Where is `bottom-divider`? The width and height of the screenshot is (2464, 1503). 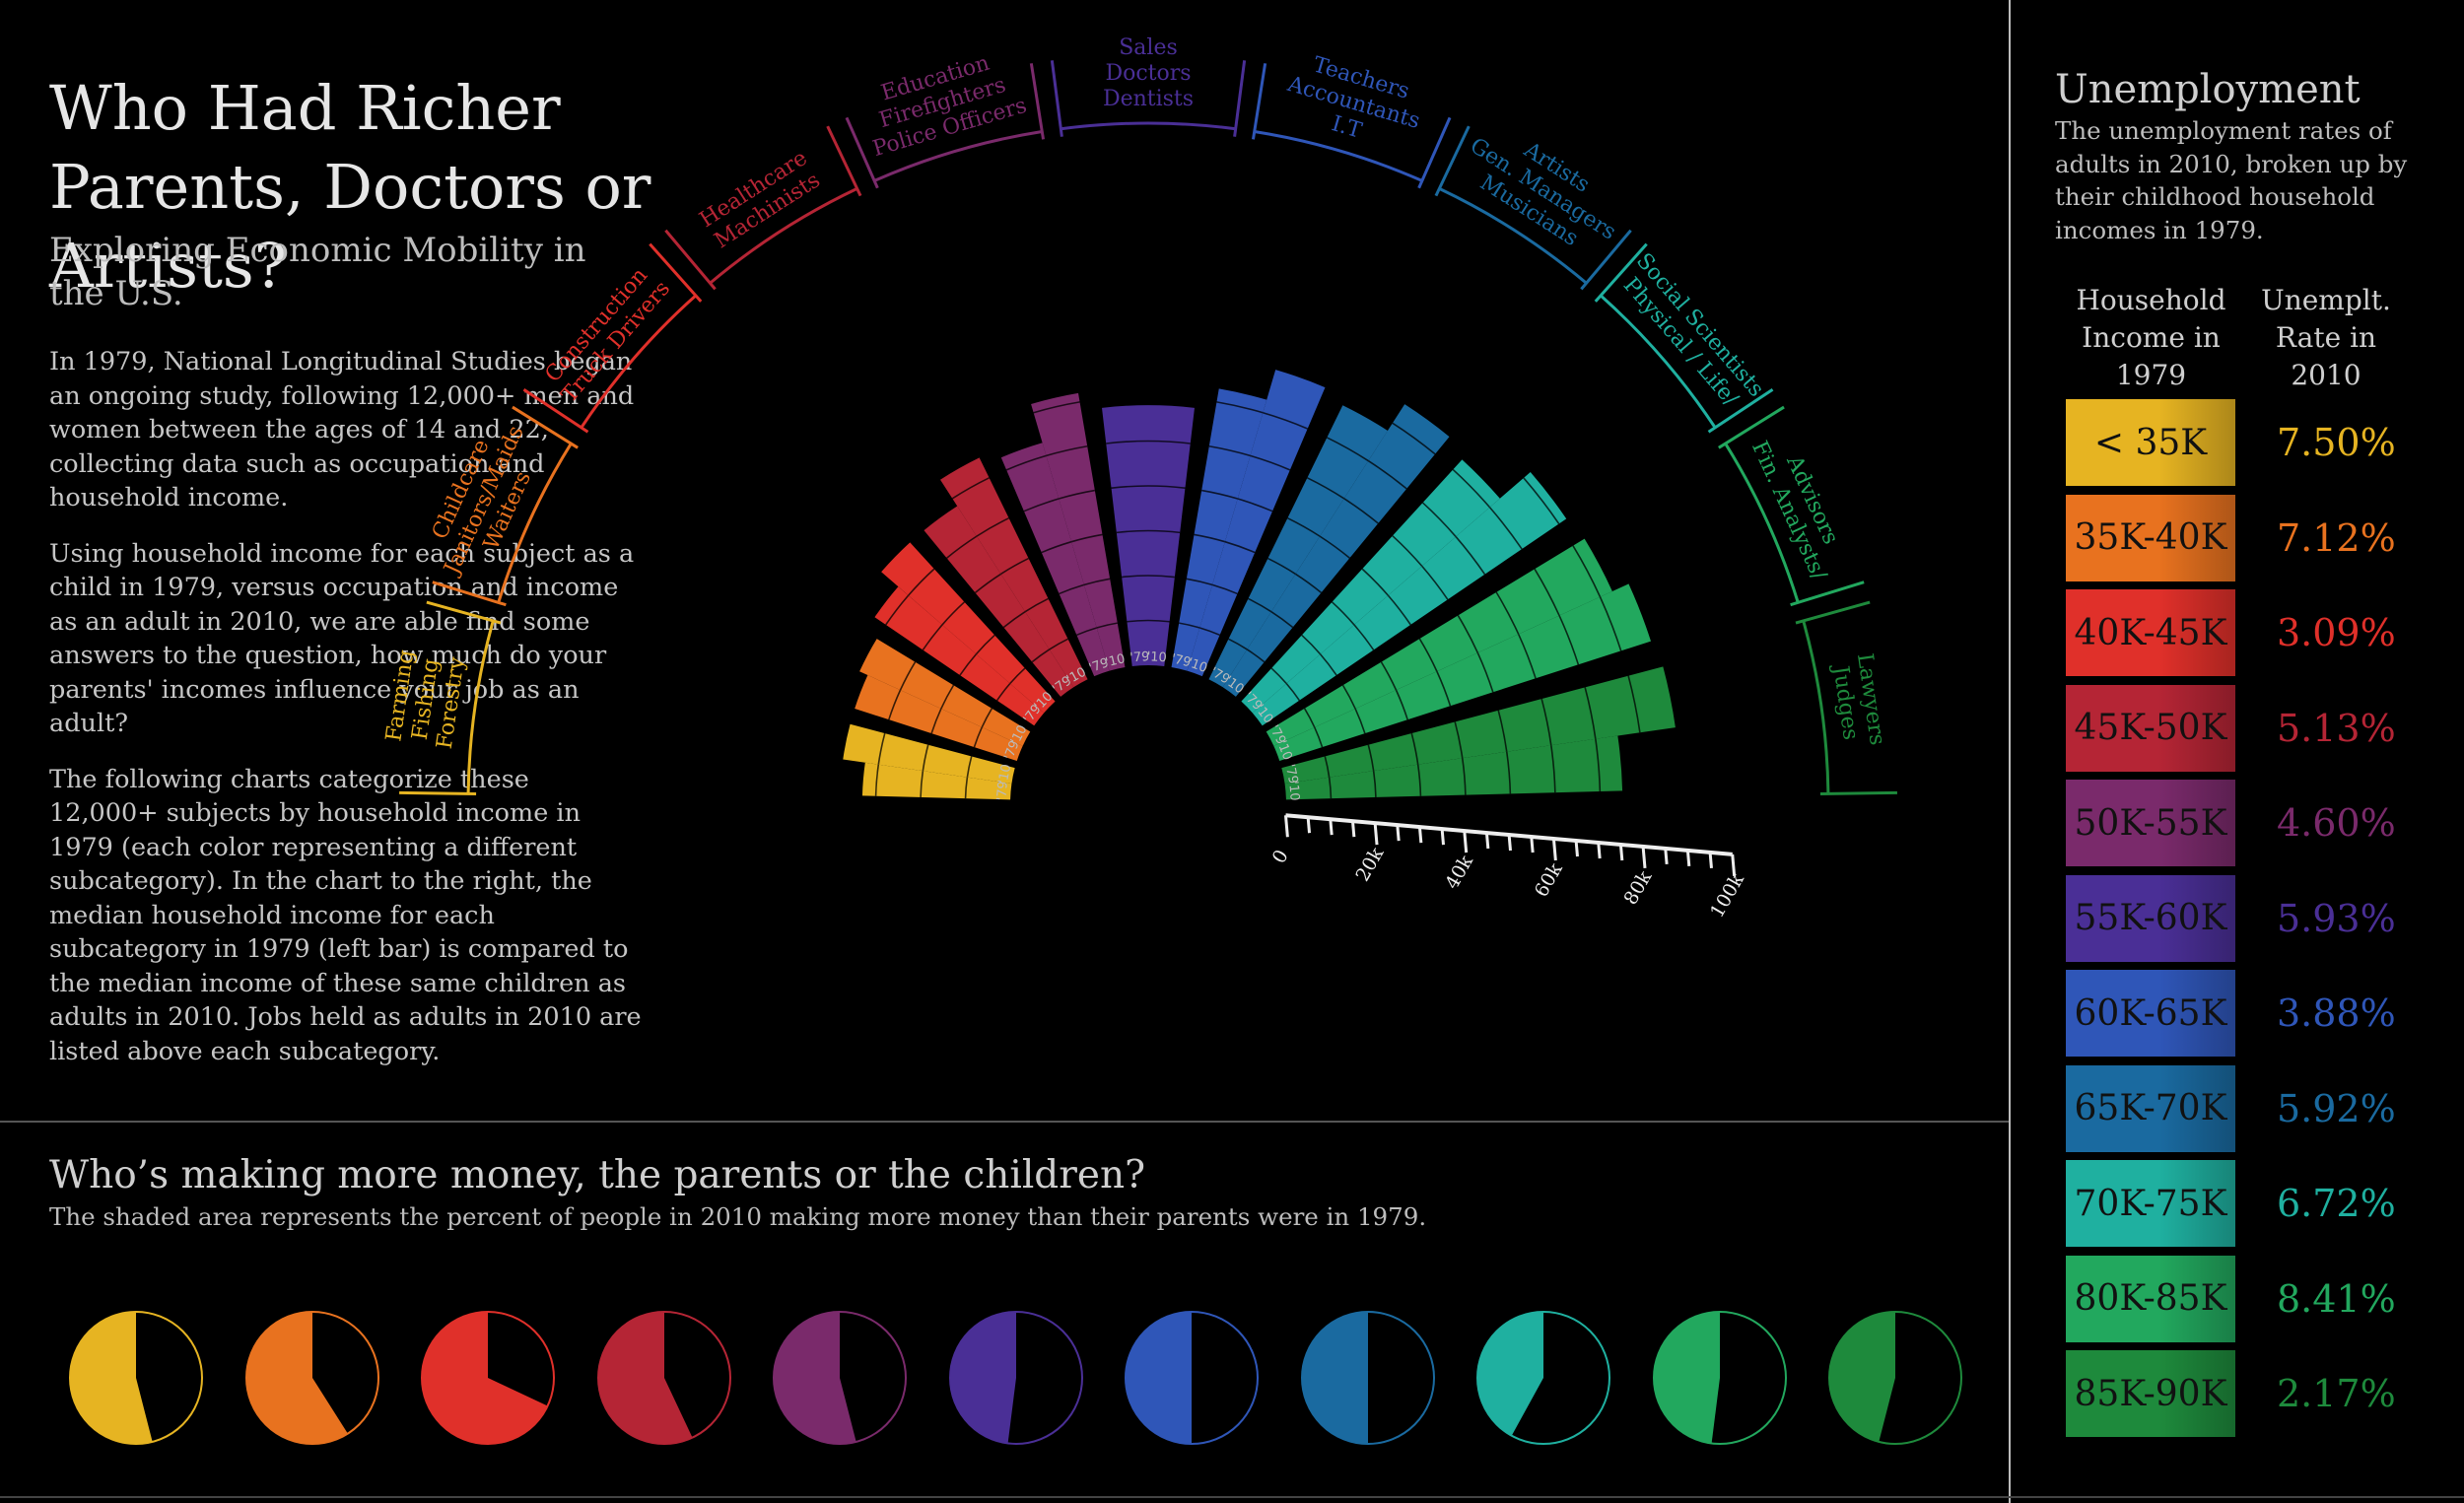
bottom-divider is located at coordinates (1004, 1122).